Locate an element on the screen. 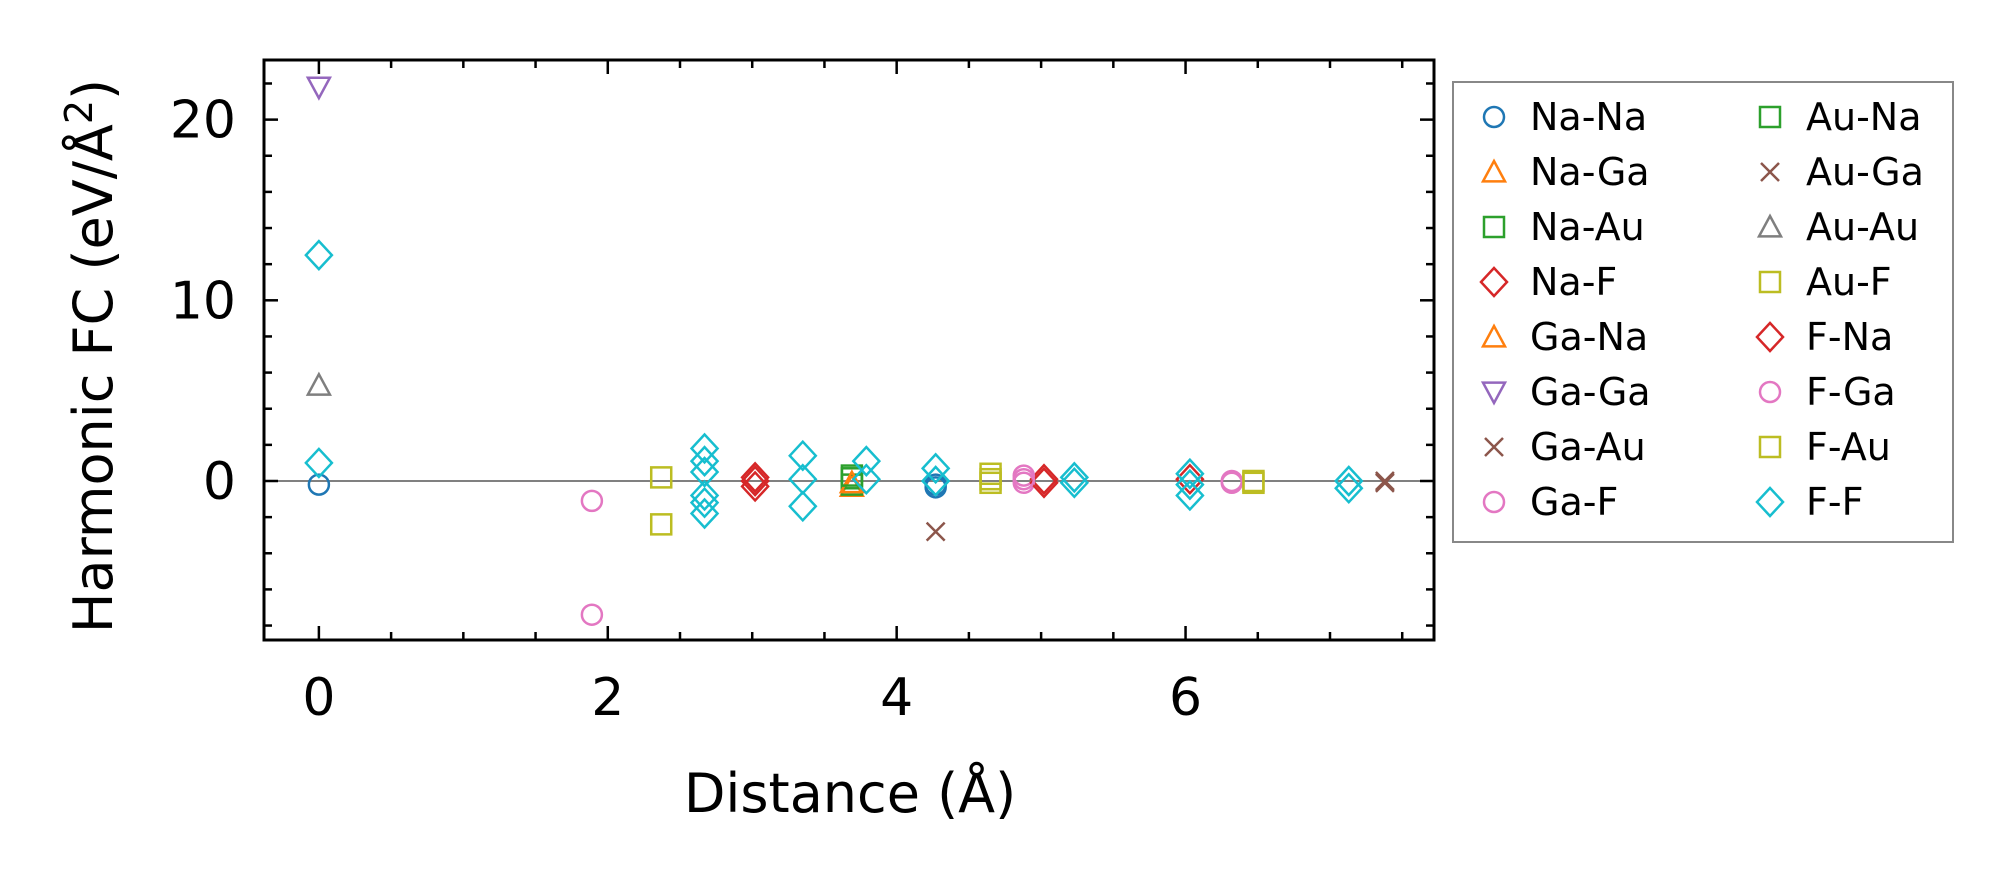 Image resolution: width=2000 pixels, height=883 pixels. legend-label: Au-Au is located at coordinates (1862, 227).